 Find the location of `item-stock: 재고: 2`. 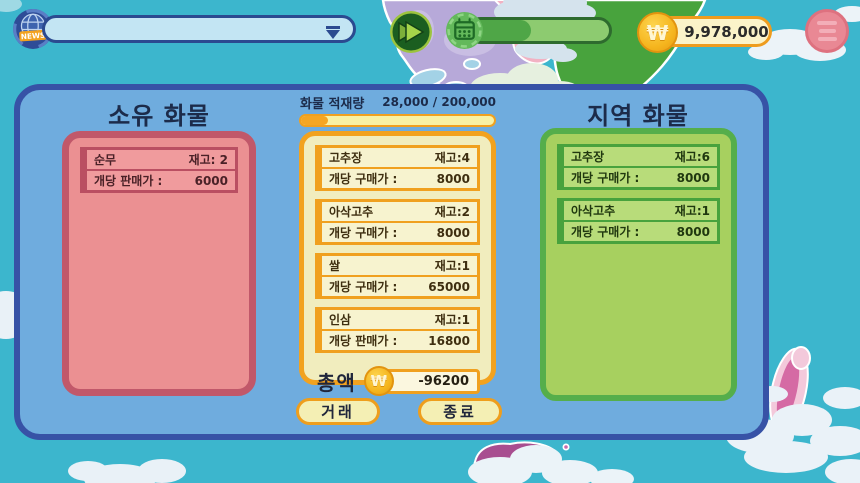

item-stock: 재고: 2 is located at coordinates (208, 160).